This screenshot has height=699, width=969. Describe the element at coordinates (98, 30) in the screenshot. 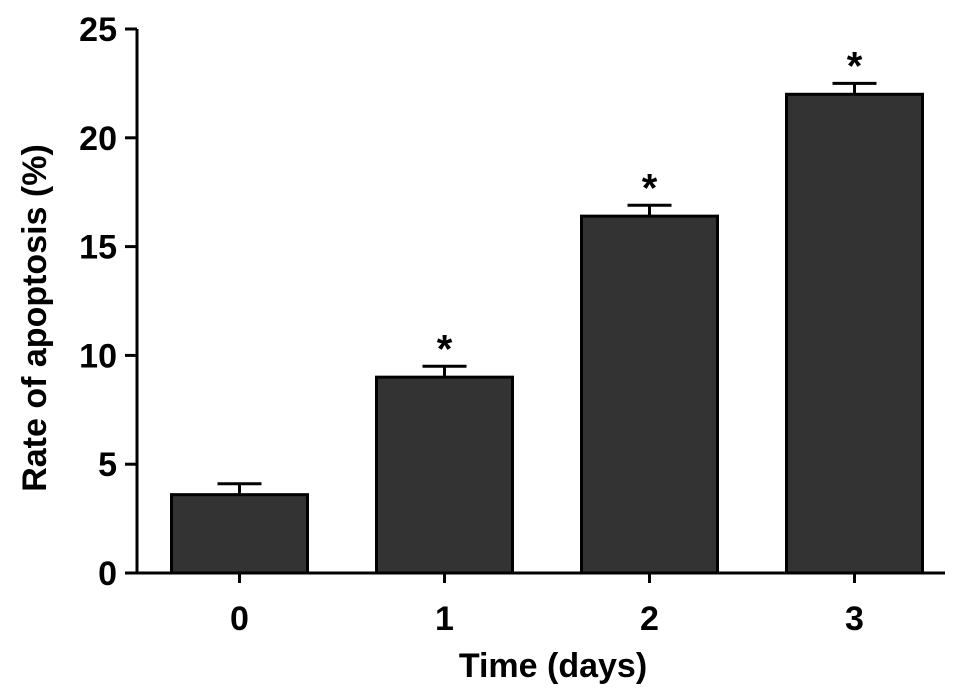

I see `y-tick-label-25: 25` at that location.